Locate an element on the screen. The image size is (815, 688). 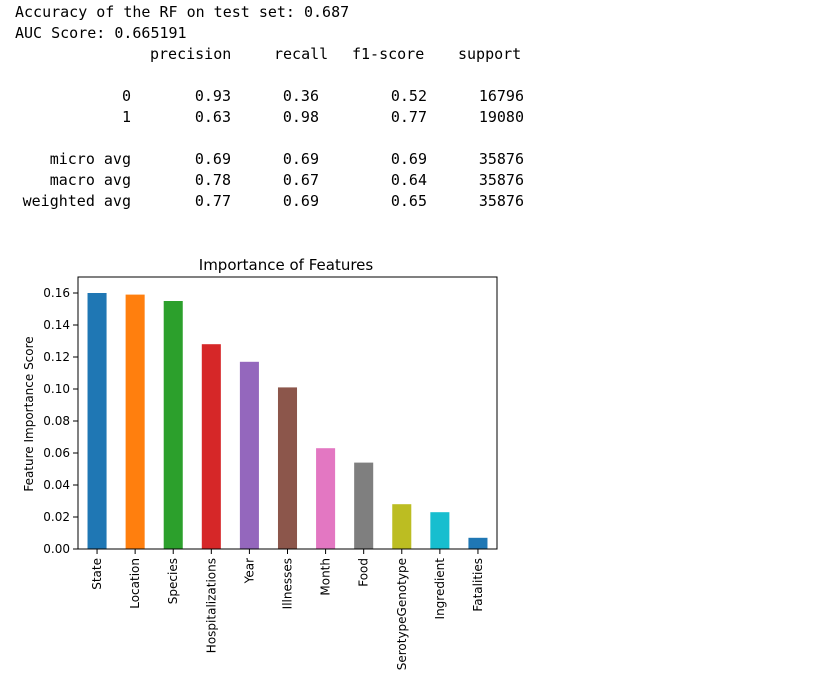
x-tick-label: State is located at coordinates (97, 574).